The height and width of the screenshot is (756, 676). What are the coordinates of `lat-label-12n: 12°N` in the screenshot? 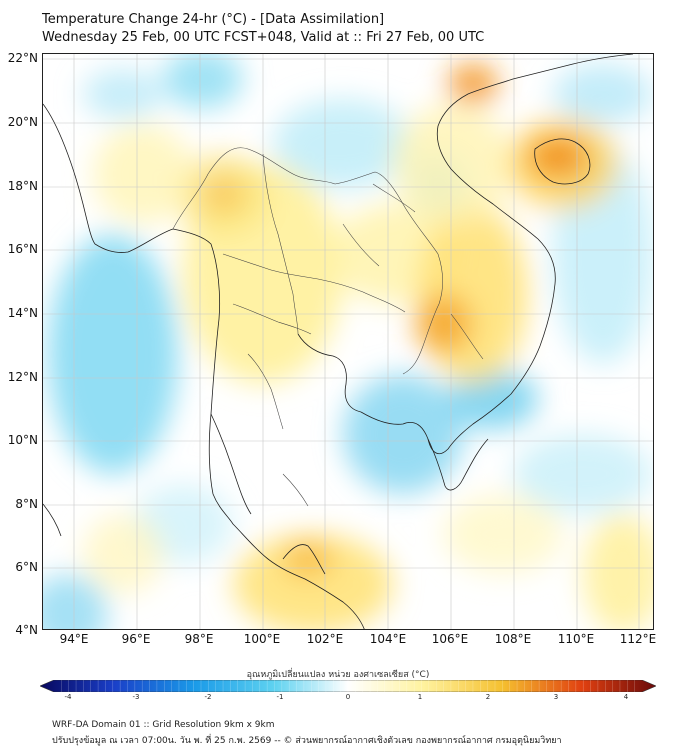 It's located at (22, 377).